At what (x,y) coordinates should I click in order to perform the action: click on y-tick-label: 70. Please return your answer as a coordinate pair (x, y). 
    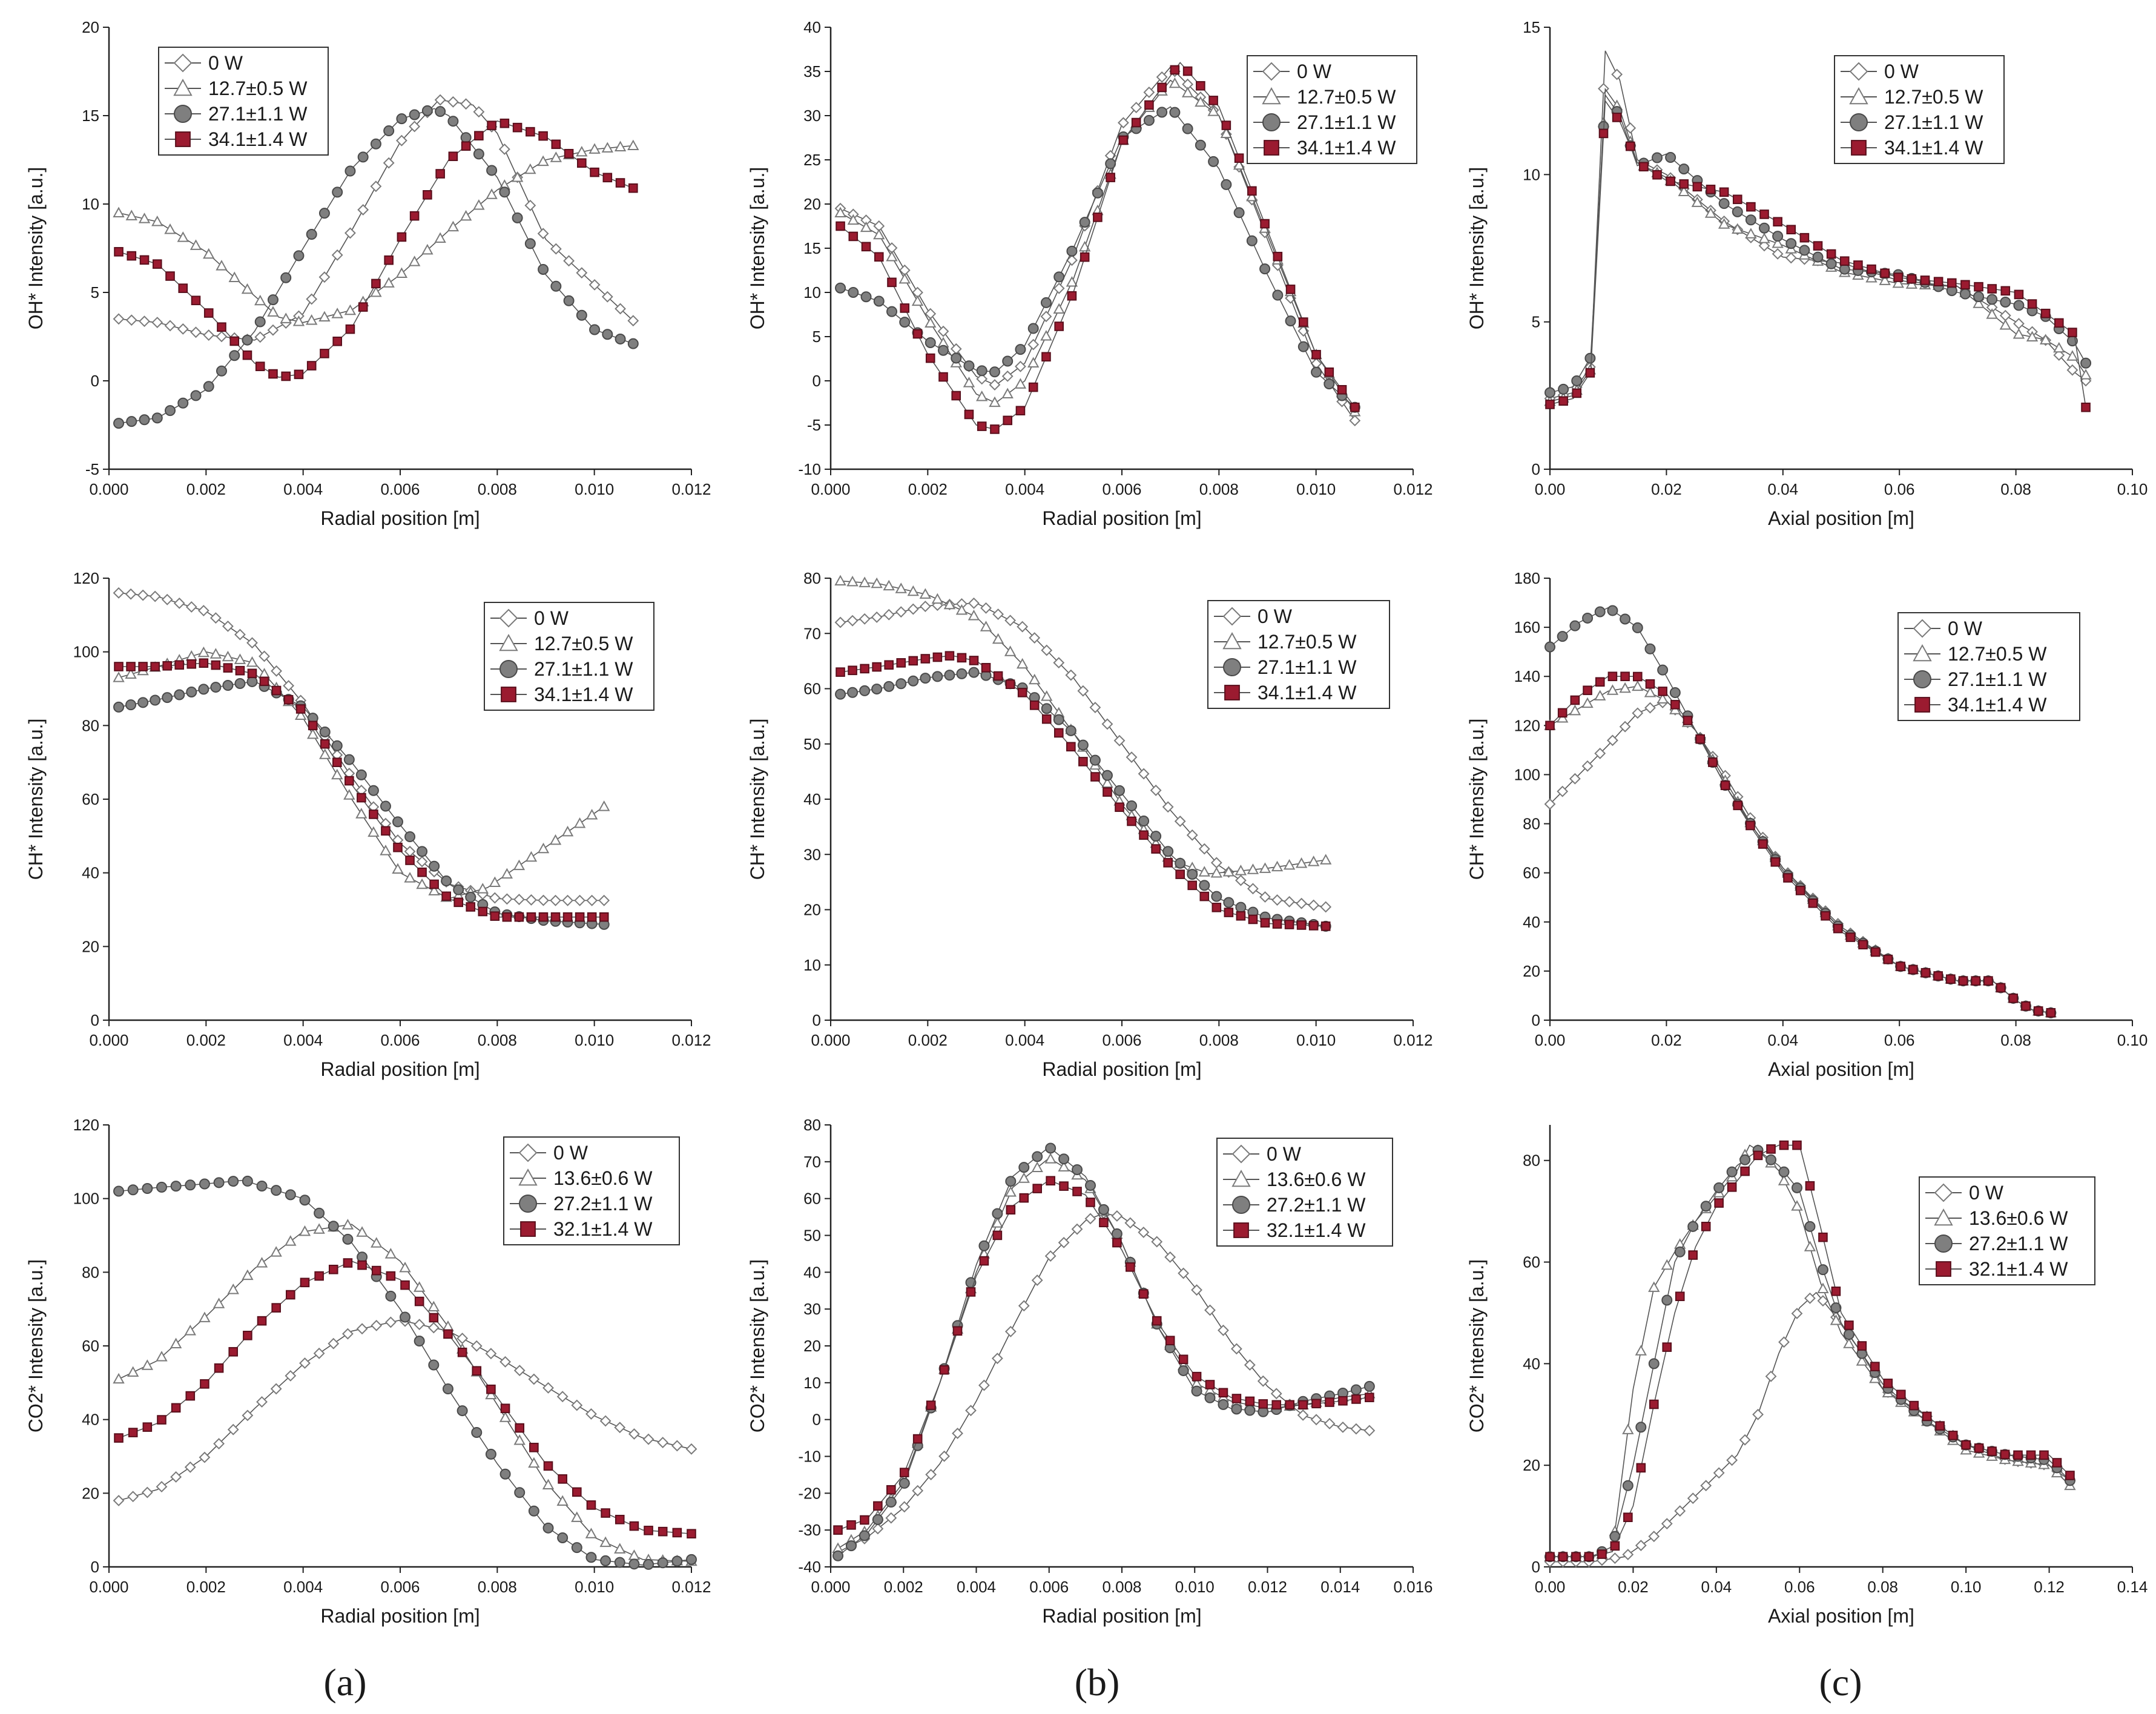
    Looking at the image, I should click on (812, 633).